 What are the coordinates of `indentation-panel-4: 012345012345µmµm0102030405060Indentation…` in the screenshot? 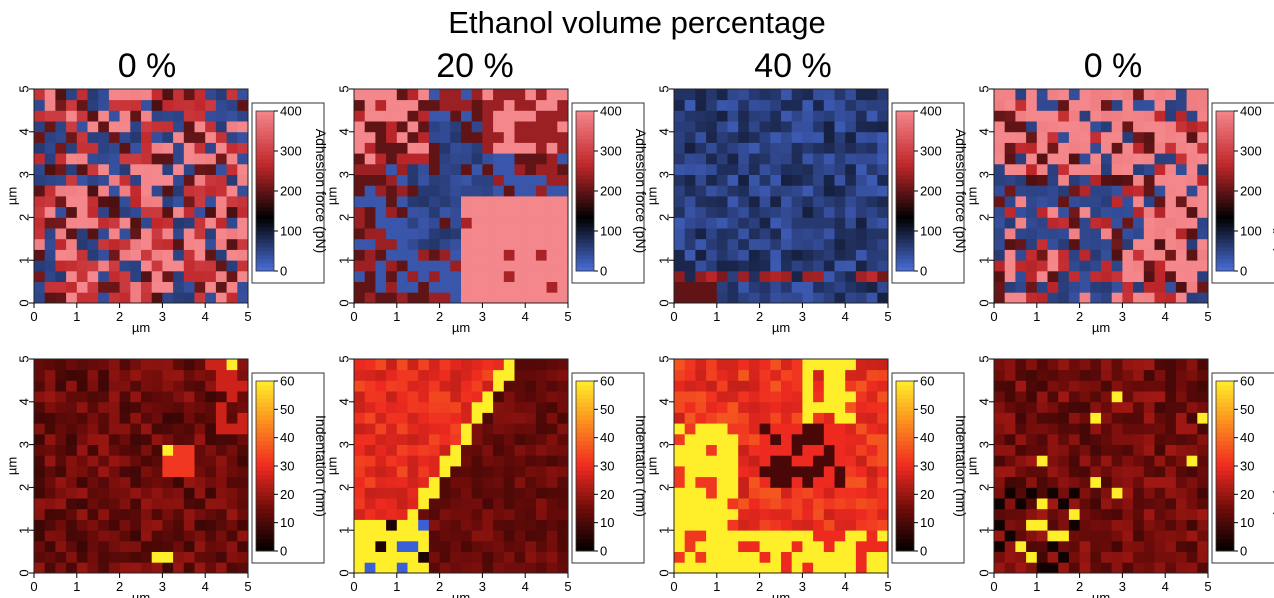 It's located at (1119, 476).